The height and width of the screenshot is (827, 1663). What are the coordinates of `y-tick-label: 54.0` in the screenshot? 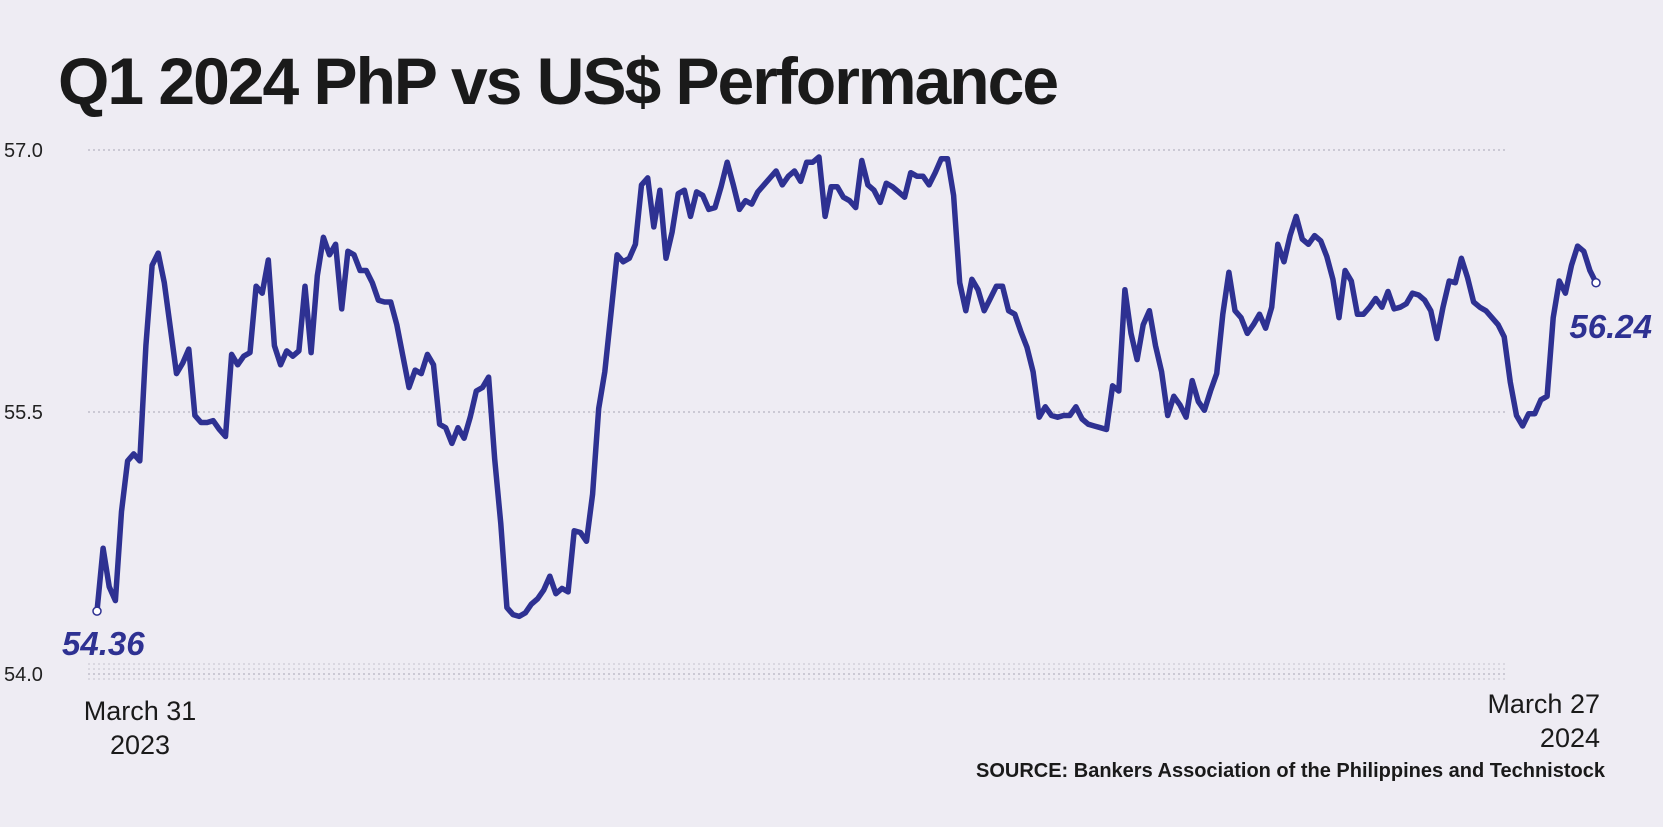 It's located at (23, 675).